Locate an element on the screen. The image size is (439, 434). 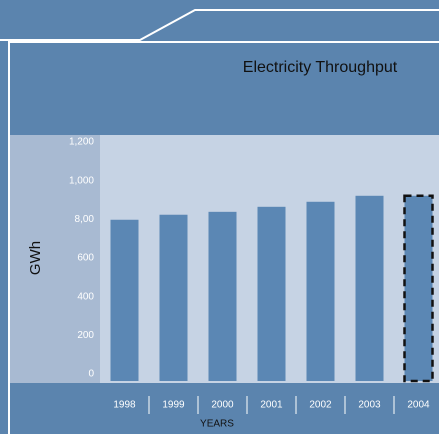
x-tick-label: 2000 is located at coordinates (222, 405).